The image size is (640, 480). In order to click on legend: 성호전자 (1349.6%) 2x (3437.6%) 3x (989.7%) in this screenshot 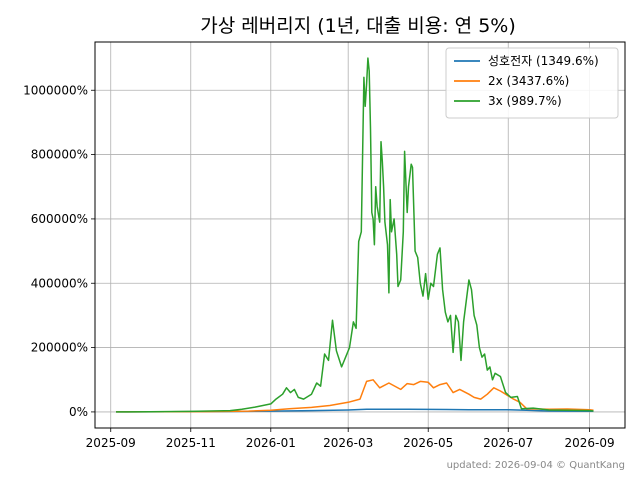, I will do `click(532, 83)`.